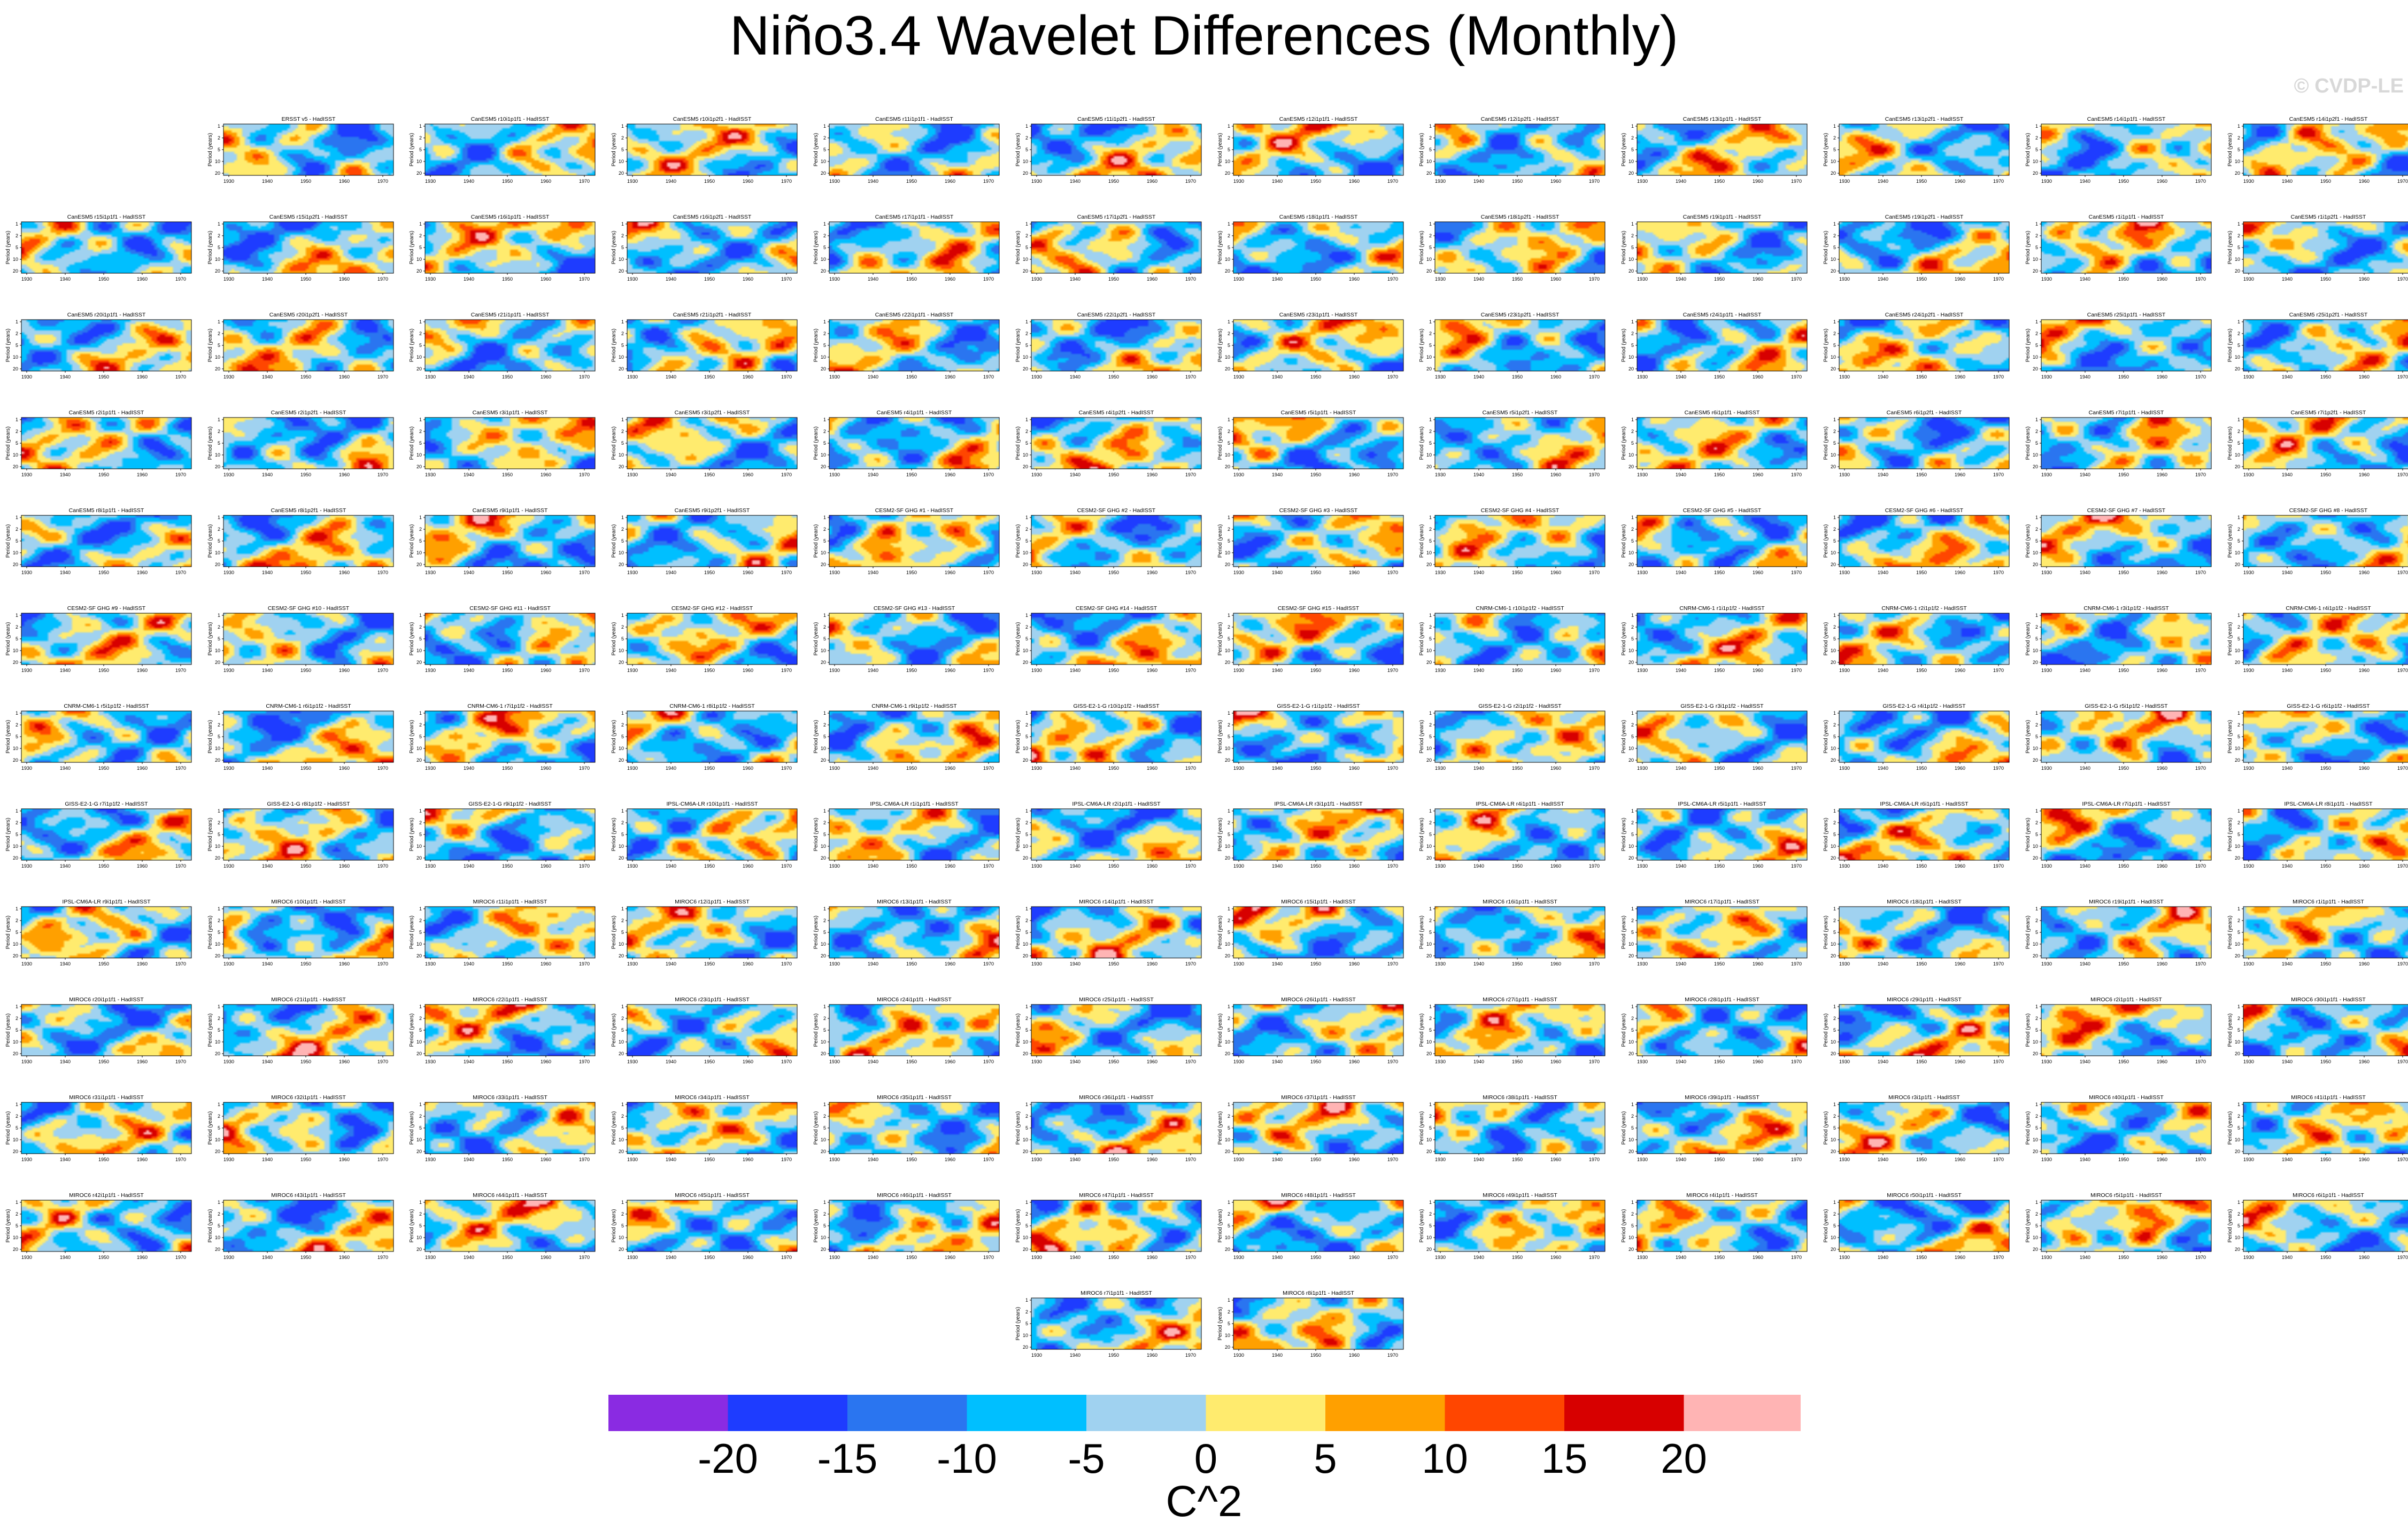  Describe the element at coordinates (1924, 119) in the screenshot. I see `panel-title: CanESM5 r13i1p2f1 - HadISST` at that location.